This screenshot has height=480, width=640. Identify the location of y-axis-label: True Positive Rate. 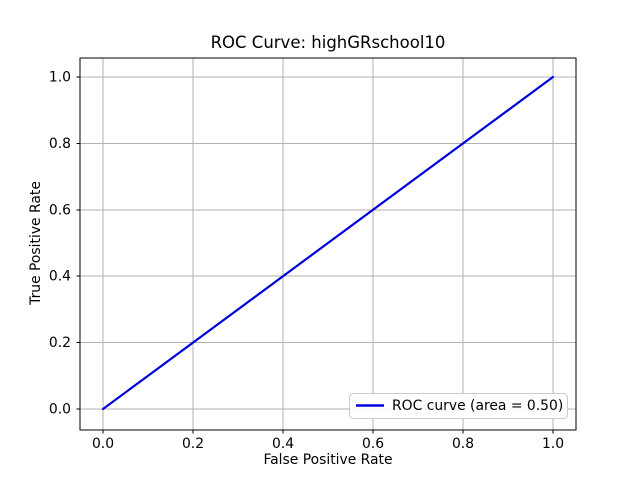
(36, 243).